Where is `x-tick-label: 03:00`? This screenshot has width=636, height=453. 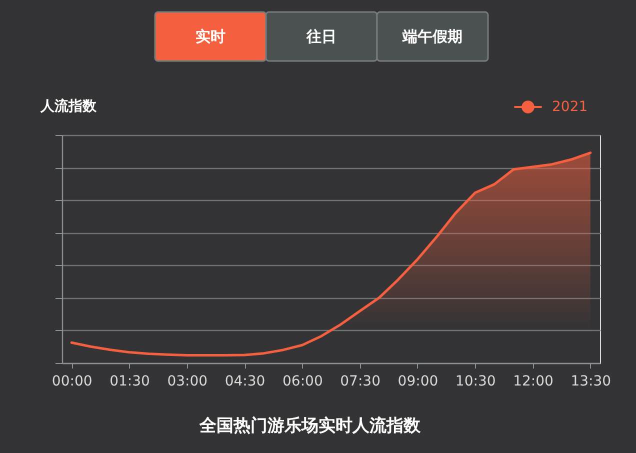 x-tick-label: 03:00 is located at coordinates (187, 382).